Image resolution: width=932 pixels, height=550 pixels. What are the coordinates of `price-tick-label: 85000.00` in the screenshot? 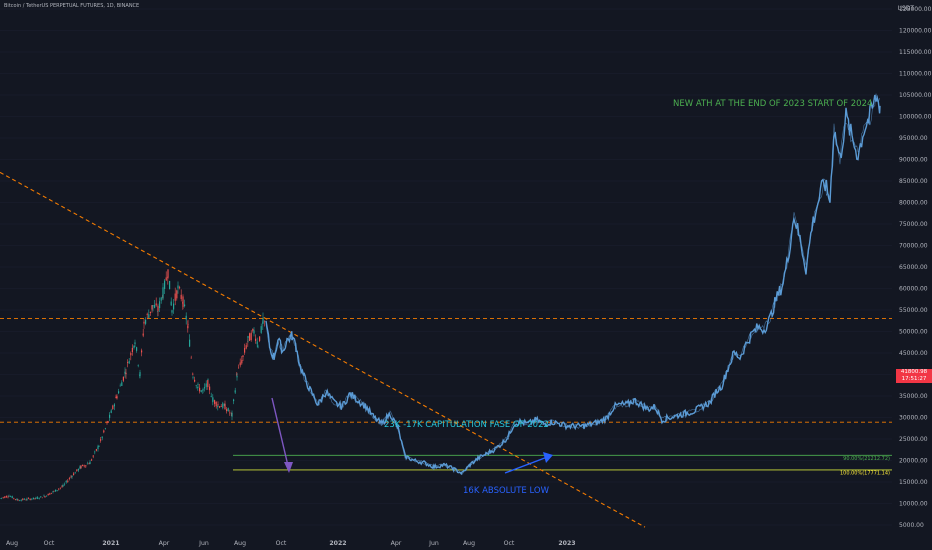 It's located at (913, 181).